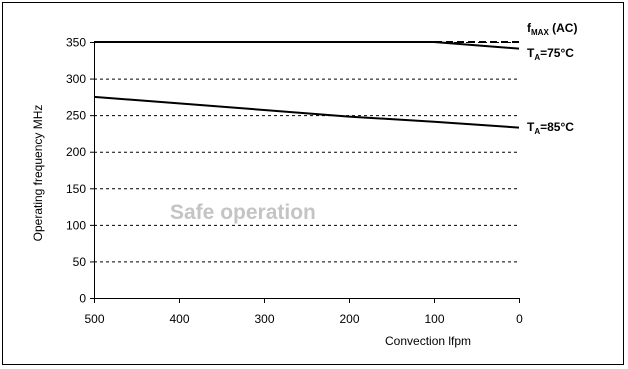 The image size is (628, 369). Describe the element at coordinates (519, 319) in the screenshot. I see `x-tick-label-0: 0` at that location.